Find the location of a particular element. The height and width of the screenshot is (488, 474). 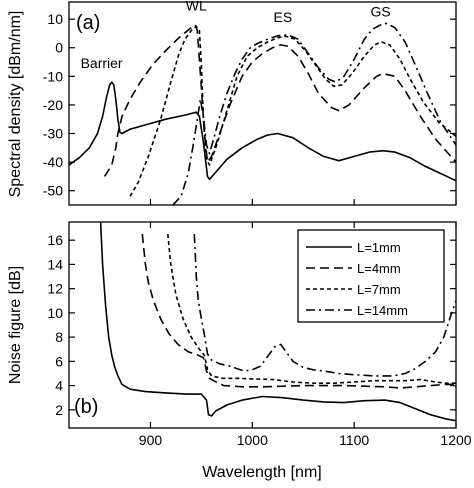

y-tick-label: 8 is located at coordinates (59, 337).